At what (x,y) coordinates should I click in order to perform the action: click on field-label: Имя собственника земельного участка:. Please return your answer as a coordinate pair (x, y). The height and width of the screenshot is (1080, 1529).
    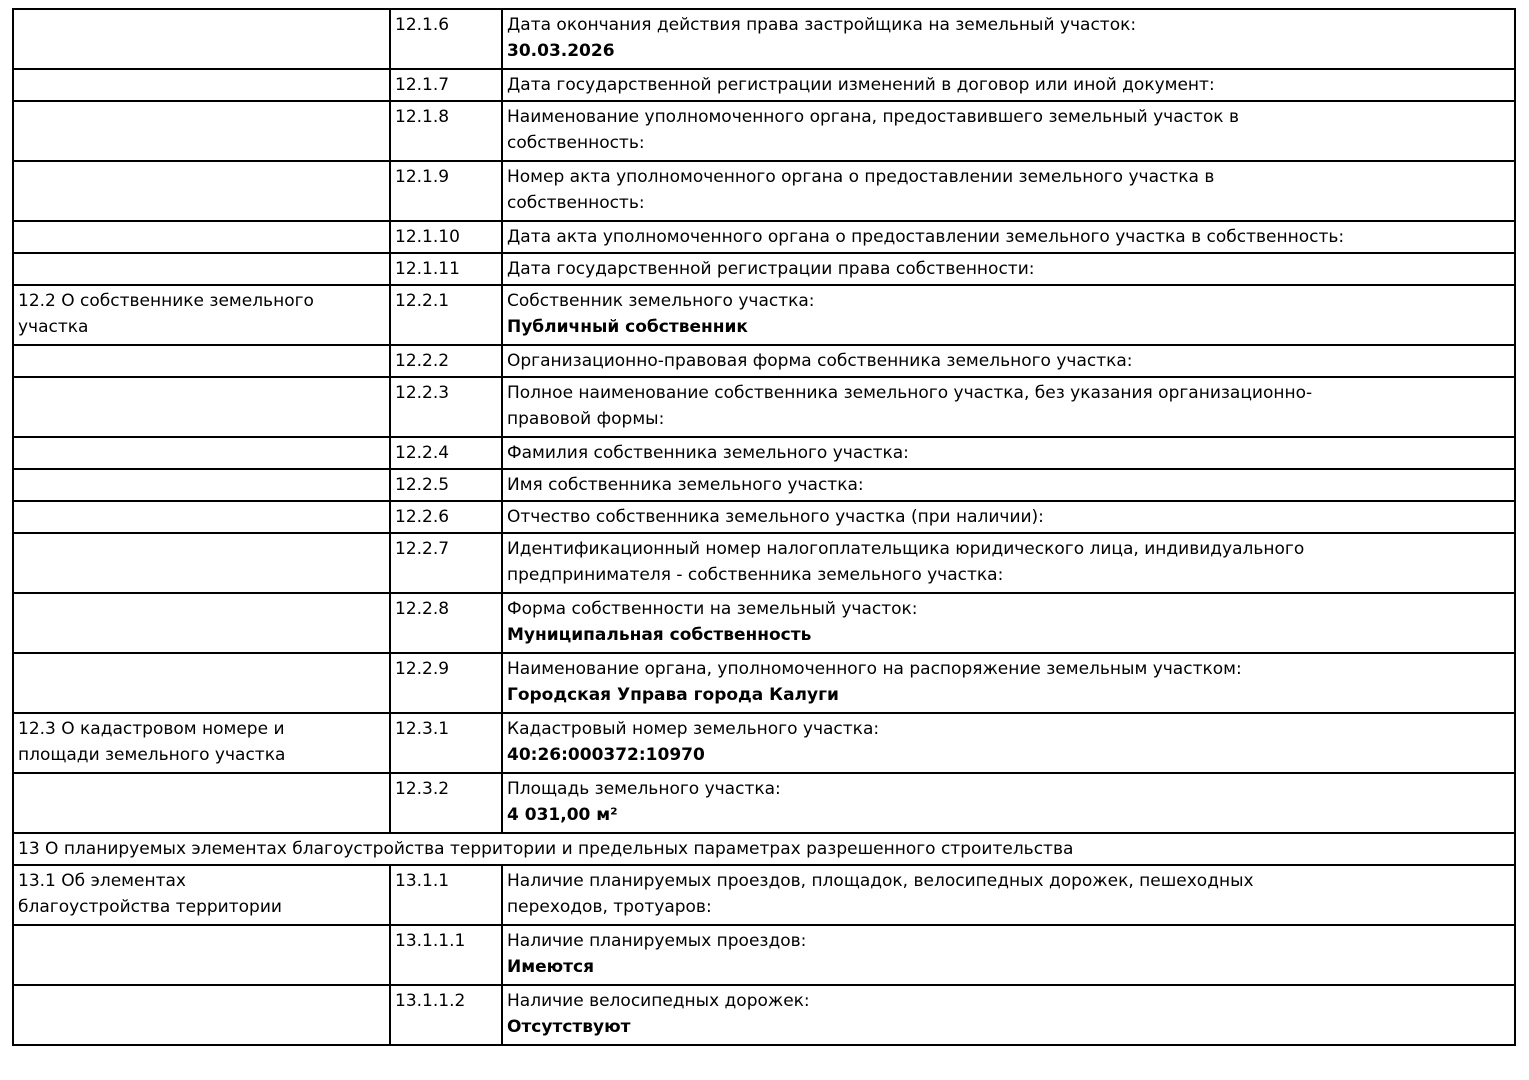
    Looking at the image, I should click on (685, 485).